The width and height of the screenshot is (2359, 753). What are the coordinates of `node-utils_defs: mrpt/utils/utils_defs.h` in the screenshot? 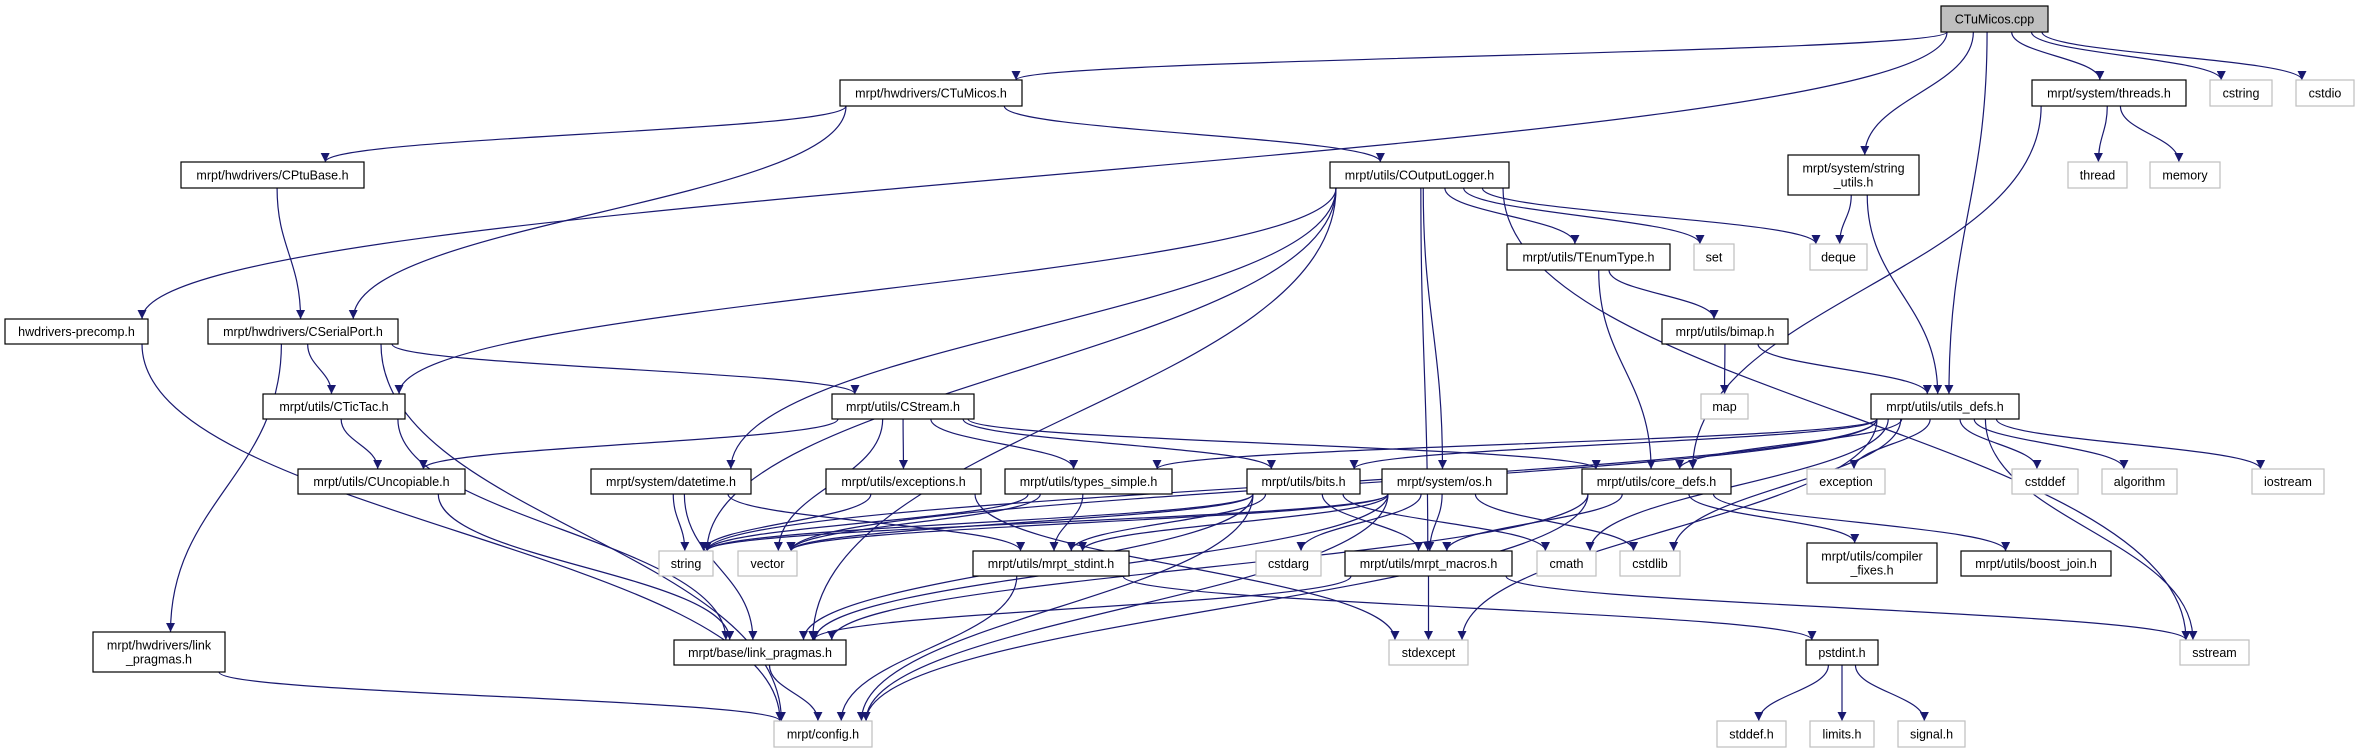 It's located at (1945, 406).